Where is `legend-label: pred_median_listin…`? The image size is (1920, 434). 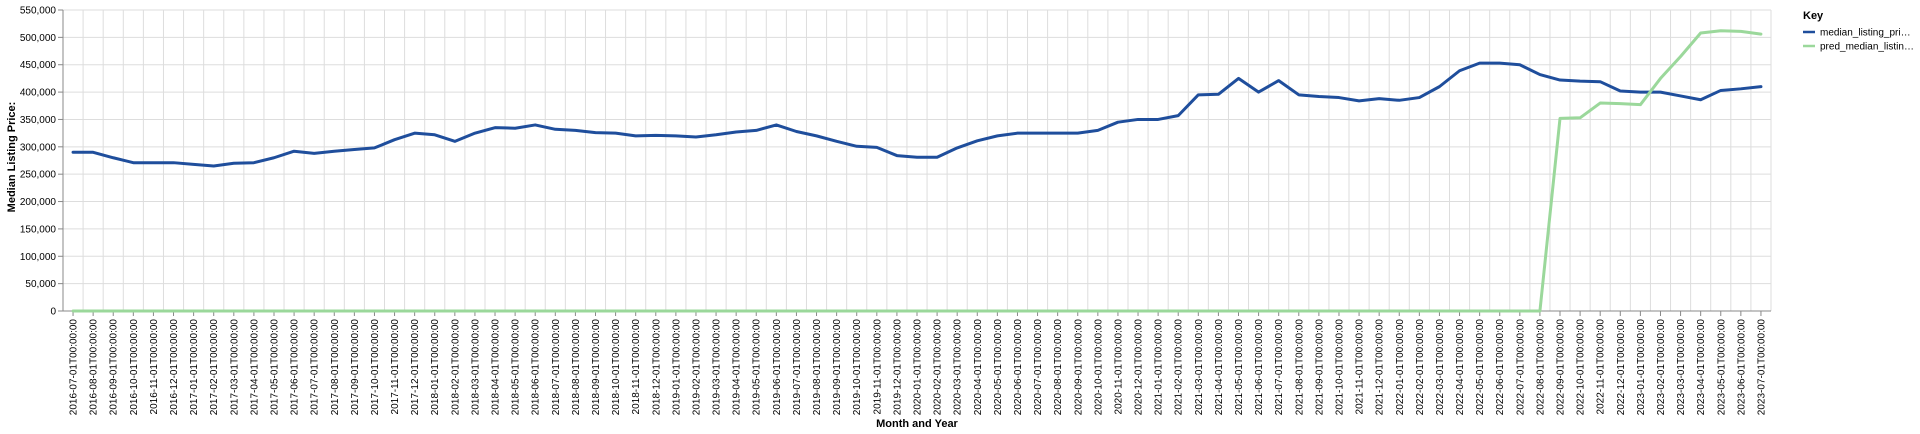 legend-label: pred_median_listin… is located at coordinates (1867, 47).